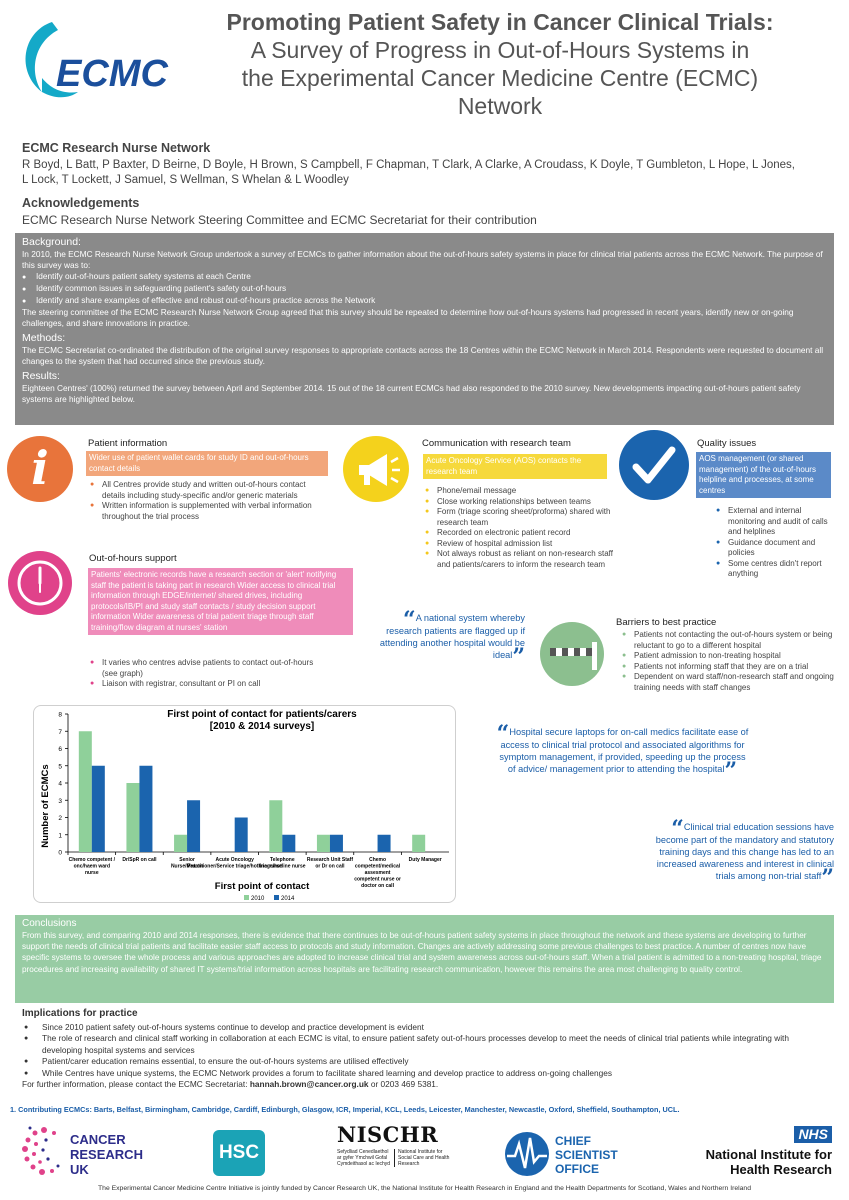  Describe the element at coordinates (40, 469) in the screenshot. I see `info-icon: i` at that location.